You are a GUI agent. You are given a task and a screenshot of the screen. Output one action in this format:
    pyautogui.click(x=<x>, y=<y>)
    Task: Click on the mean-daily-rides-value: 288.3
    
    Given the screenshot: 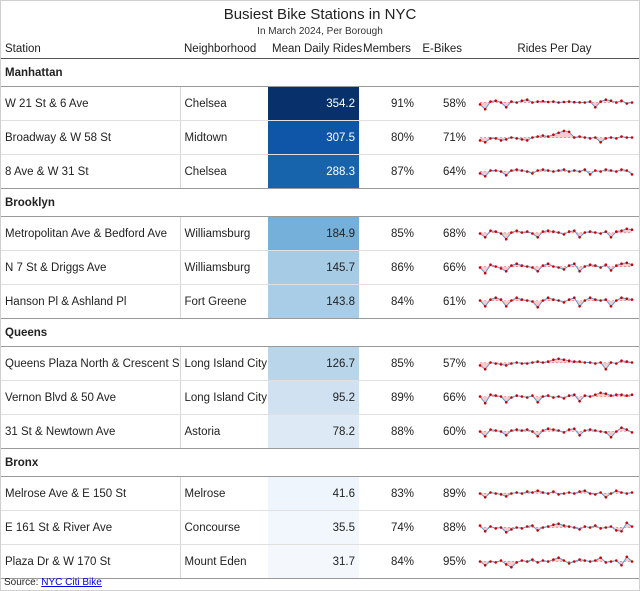 What is the action you would take?
    pyautogui.click(x=340, y=171)
    